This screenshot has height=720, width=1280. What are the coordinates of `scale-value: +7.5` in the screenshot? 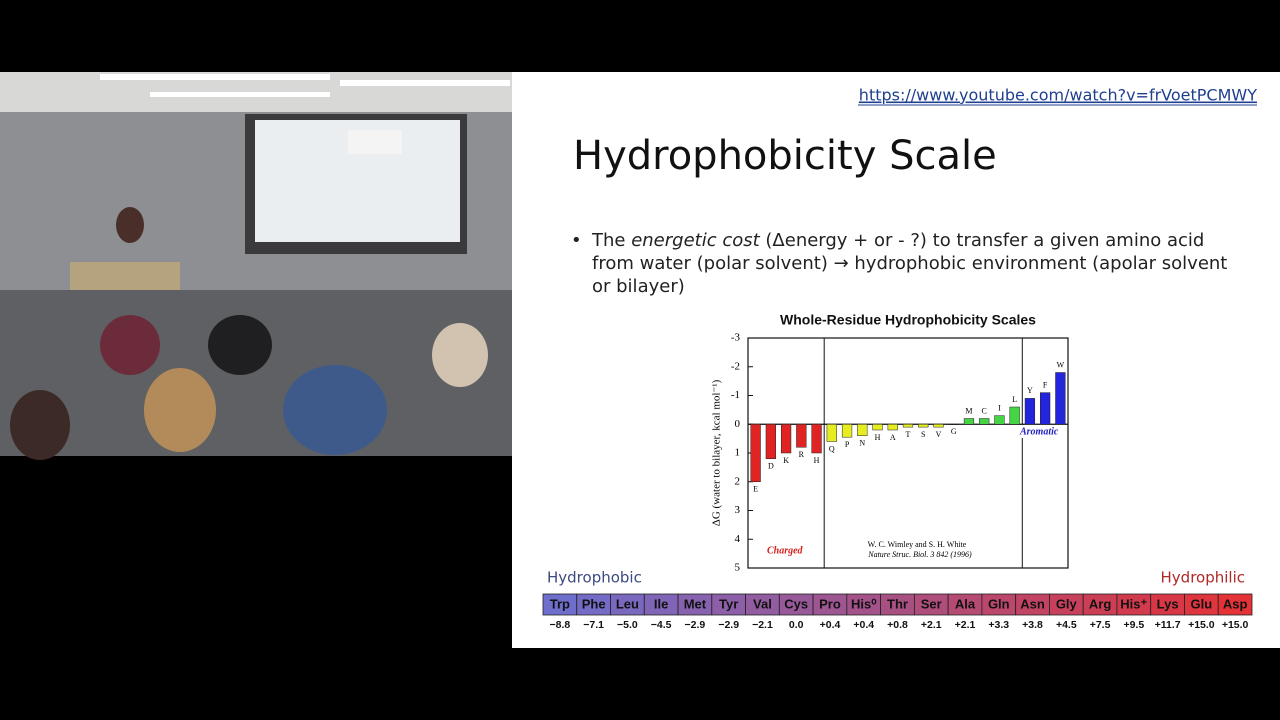 It's located at (1100, 625).